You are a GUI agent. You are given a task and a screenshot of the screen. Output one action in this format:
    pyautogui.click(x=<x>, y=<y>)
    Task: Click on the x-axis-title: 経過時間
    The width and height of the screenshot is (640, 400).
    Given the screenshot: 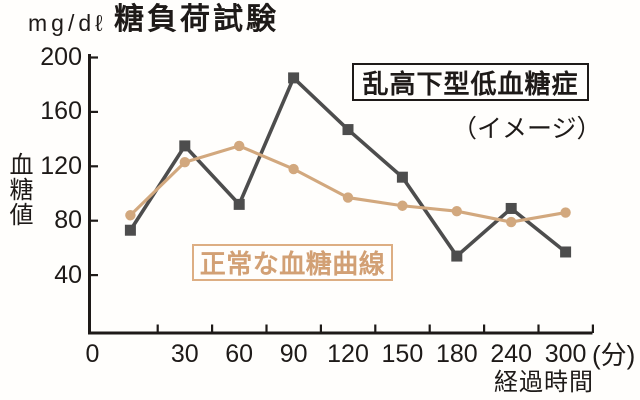 What is the action you would take?
    pyautogui.click(x=544, y=382)
    